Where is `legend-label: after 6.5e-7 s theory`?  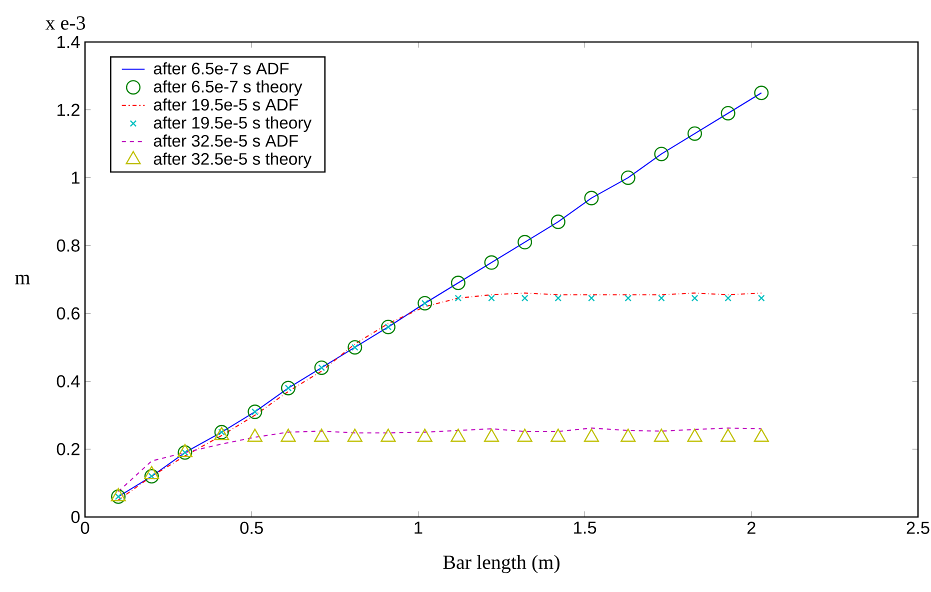 legend-label: after 6.5e-7 s theory is located at coordinates (228, 88).